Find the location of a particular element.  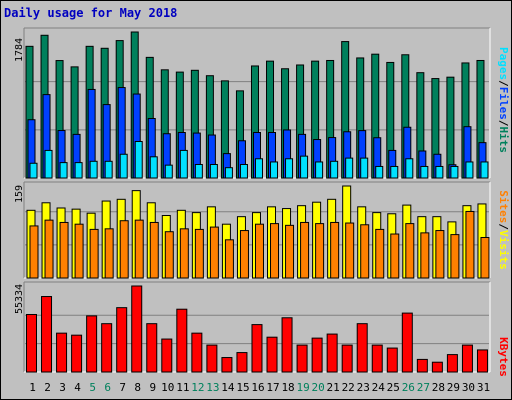

x-tick-label: 31 is located at coordinates (483, 387).